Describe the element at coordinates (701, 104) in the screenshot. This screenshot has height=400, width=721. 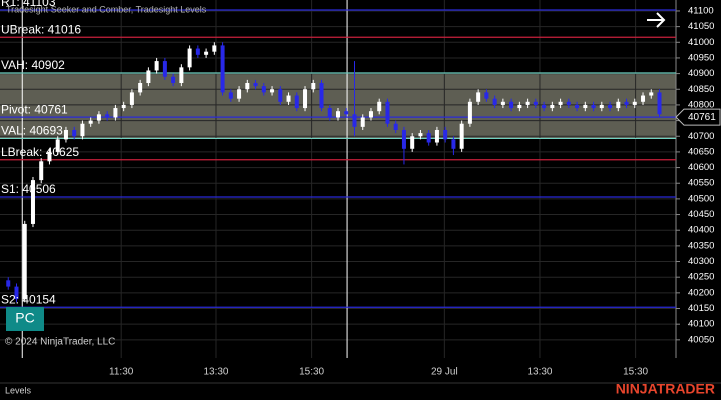
I see `y-tick-label: 40800` at that location.